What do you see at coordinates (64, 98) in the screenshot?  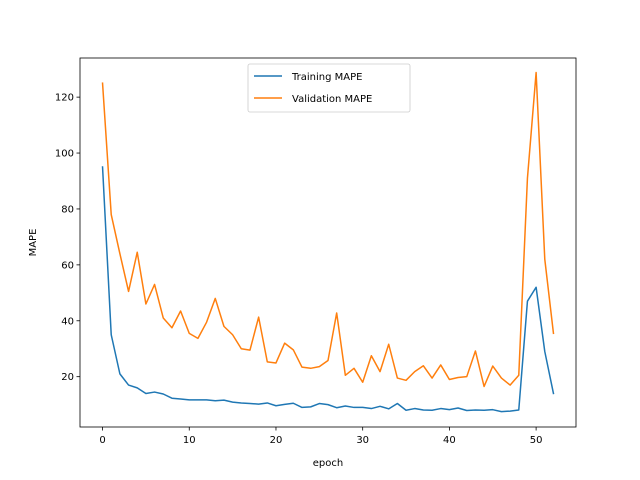 I see `y-tick-label: 120` at bounding box center [64, 98].